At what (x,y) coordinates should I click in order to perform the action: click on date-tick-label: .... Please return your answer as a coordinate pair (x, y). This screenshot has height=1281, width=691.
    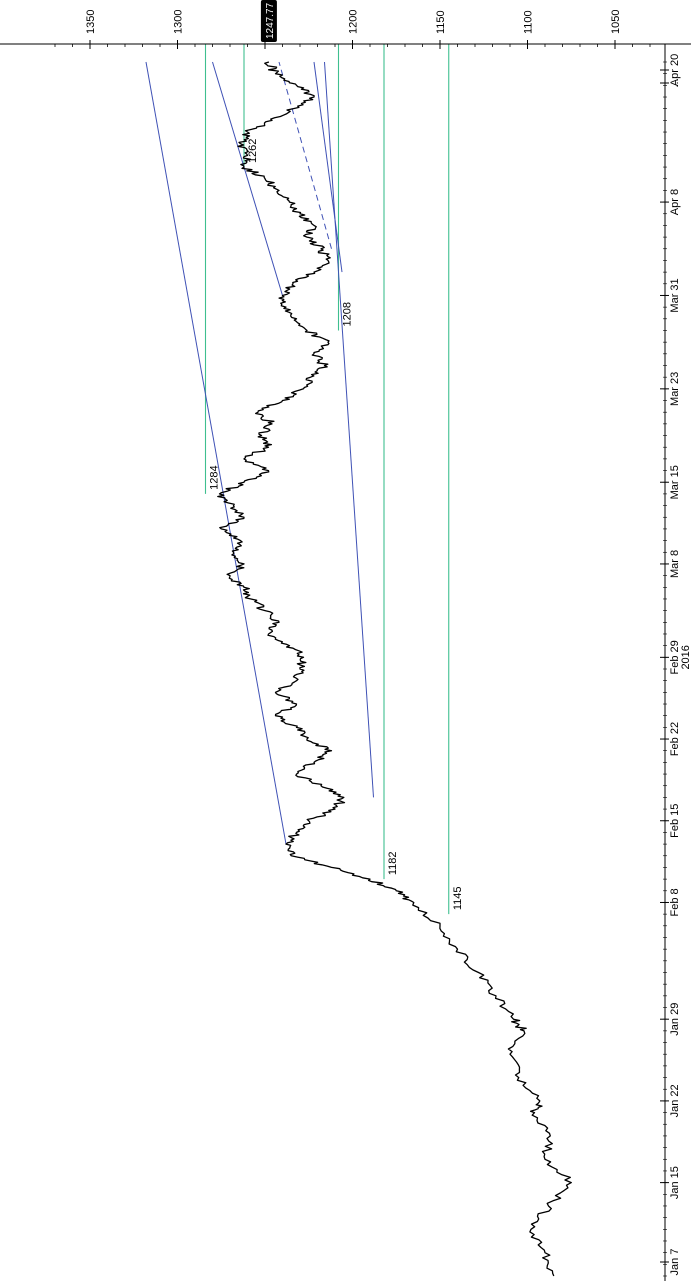
    Looking at the image, I should click on (675, 82).